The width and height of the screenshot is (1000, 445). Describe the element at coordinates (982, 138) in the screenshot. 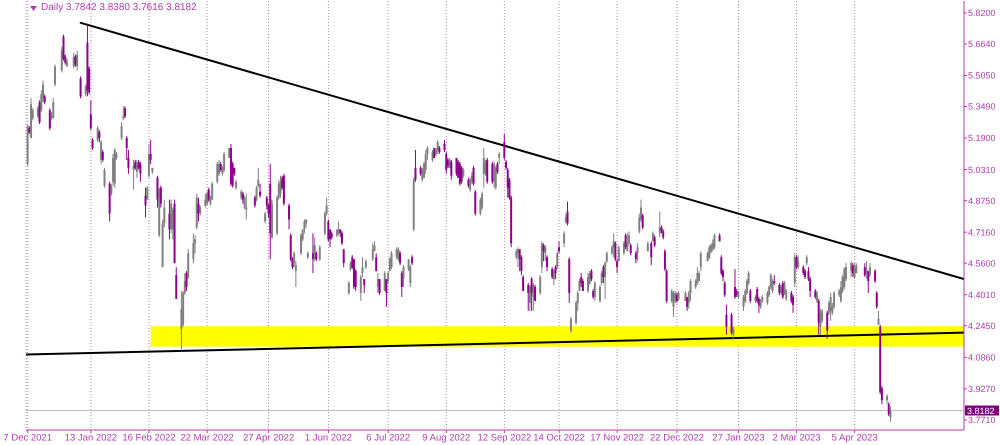

I see `y-tick-label: 5.1900` at that location.